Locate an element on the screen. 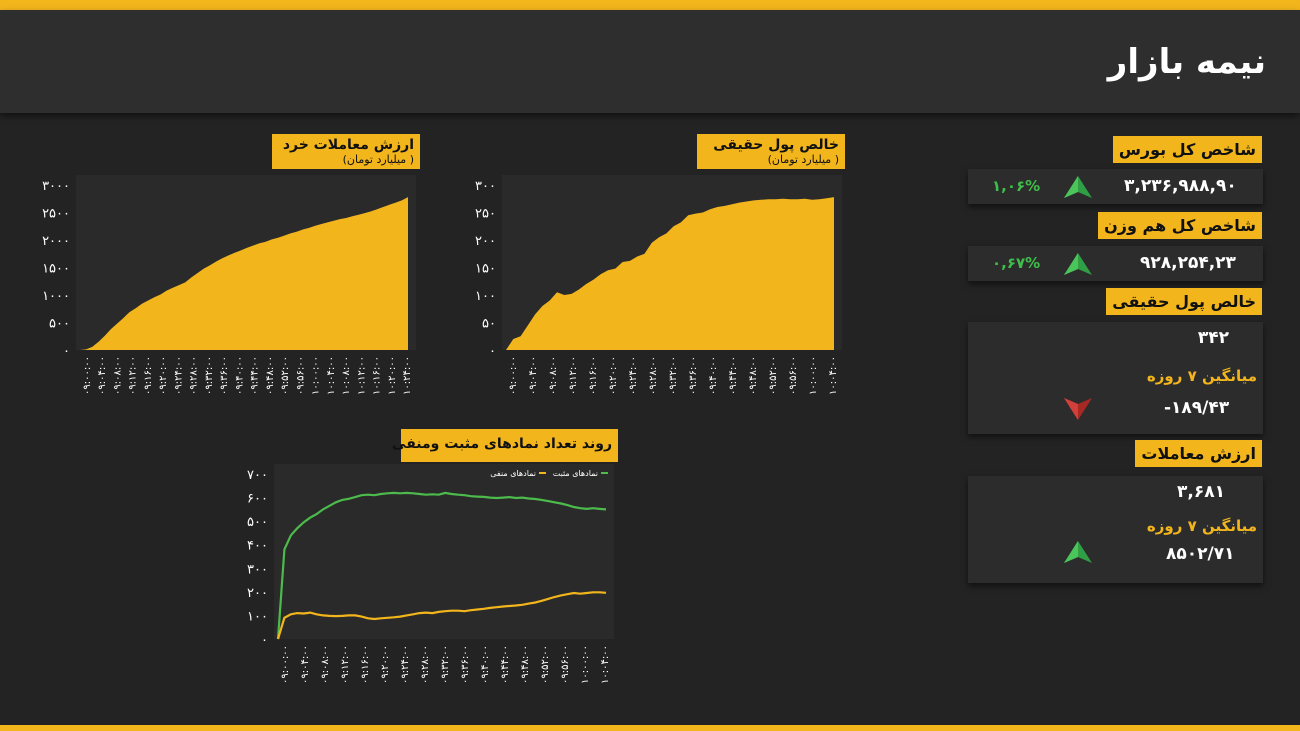  y-tick-label: ۷۰۰ is located at coordinates (257, 475).